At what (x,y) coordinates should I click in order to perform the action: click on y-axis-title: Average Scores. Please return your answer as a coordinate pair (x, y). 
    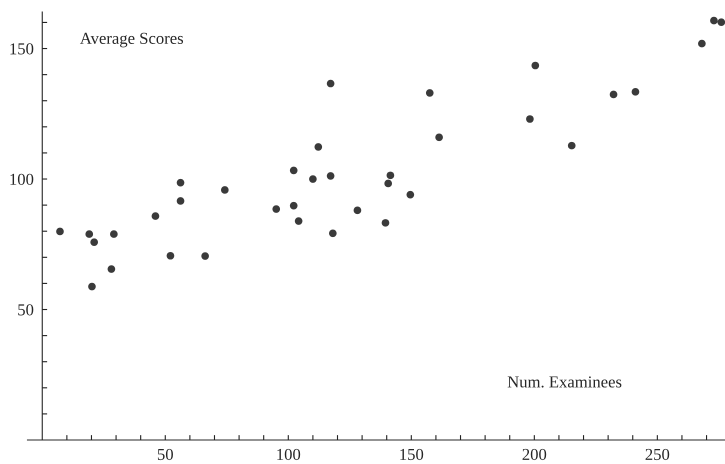
    Looking at the image, I should click on (132, 40).